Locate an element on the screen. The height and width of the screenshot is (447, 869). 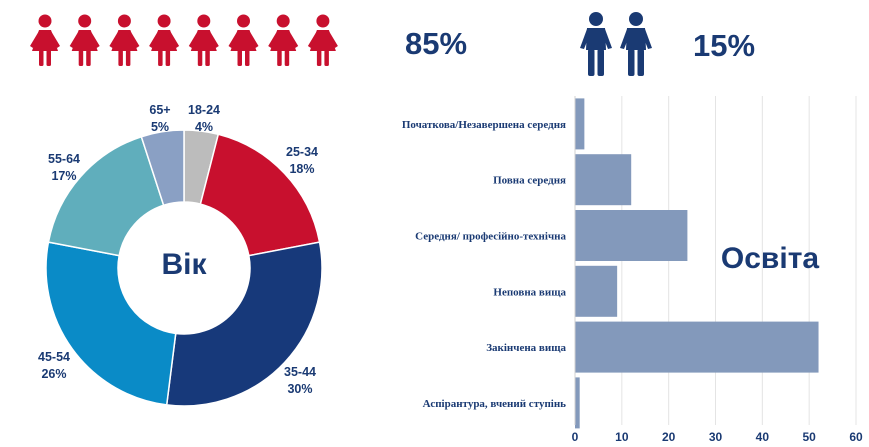
donut-slice-name: 55-64 is located at coordinates (64, 159).